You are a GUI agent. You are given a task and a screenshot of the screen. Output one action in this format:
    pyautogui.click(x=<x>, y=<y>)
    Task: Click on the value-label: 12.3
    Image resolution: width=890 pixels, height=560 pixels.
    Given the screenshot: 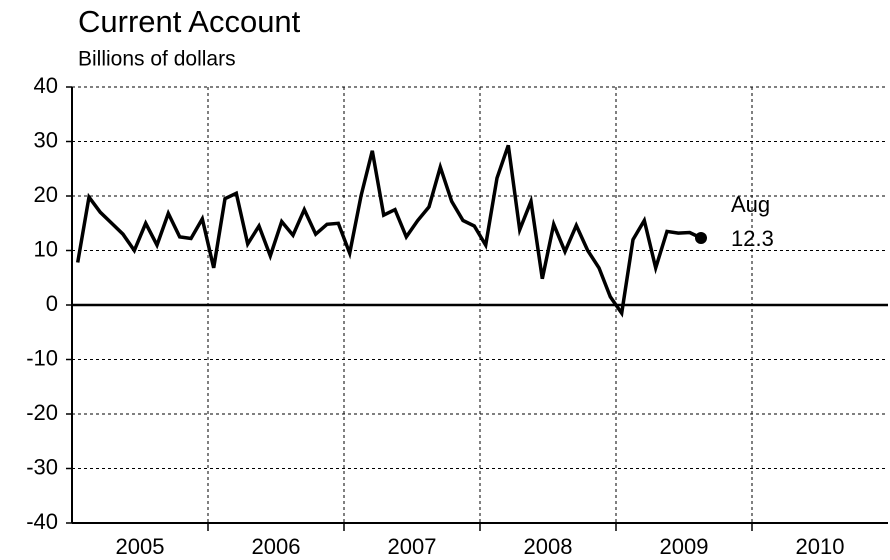 What is the action you would take?
    pyautogui.click(x=752, y=238)
    